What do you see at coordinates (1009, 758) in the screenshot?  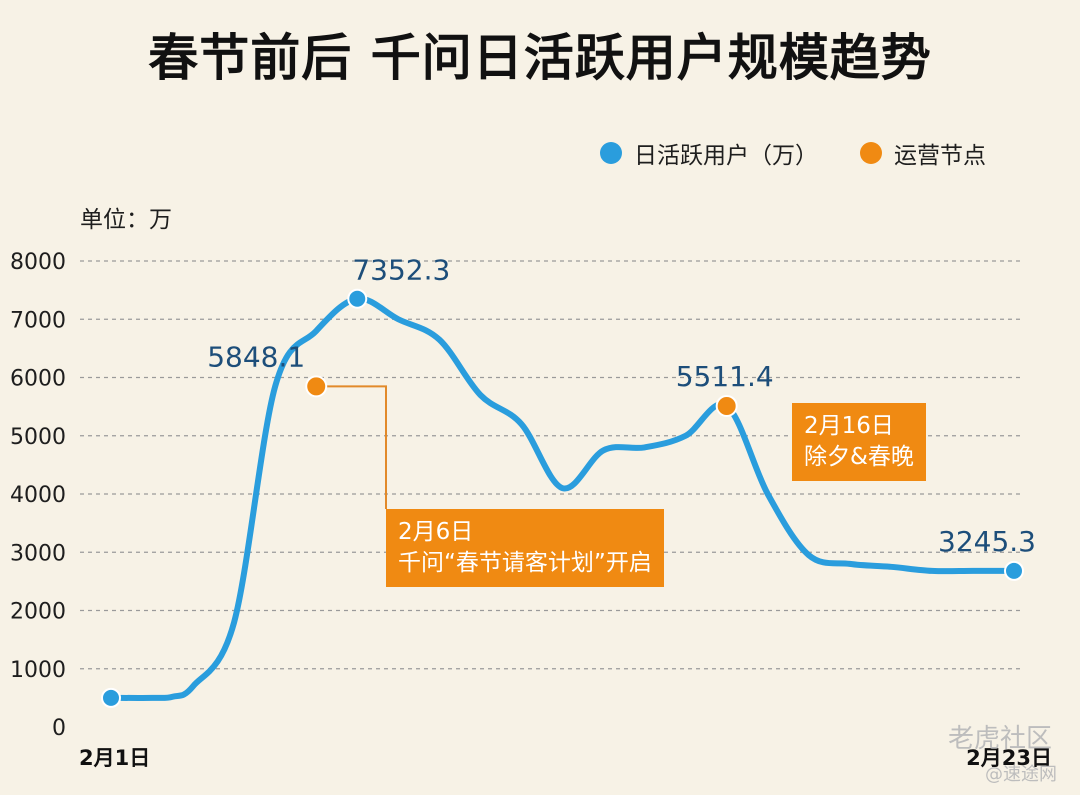 I see `x-tick-label-end: 2月23日` at bounding box center [1009, 758].